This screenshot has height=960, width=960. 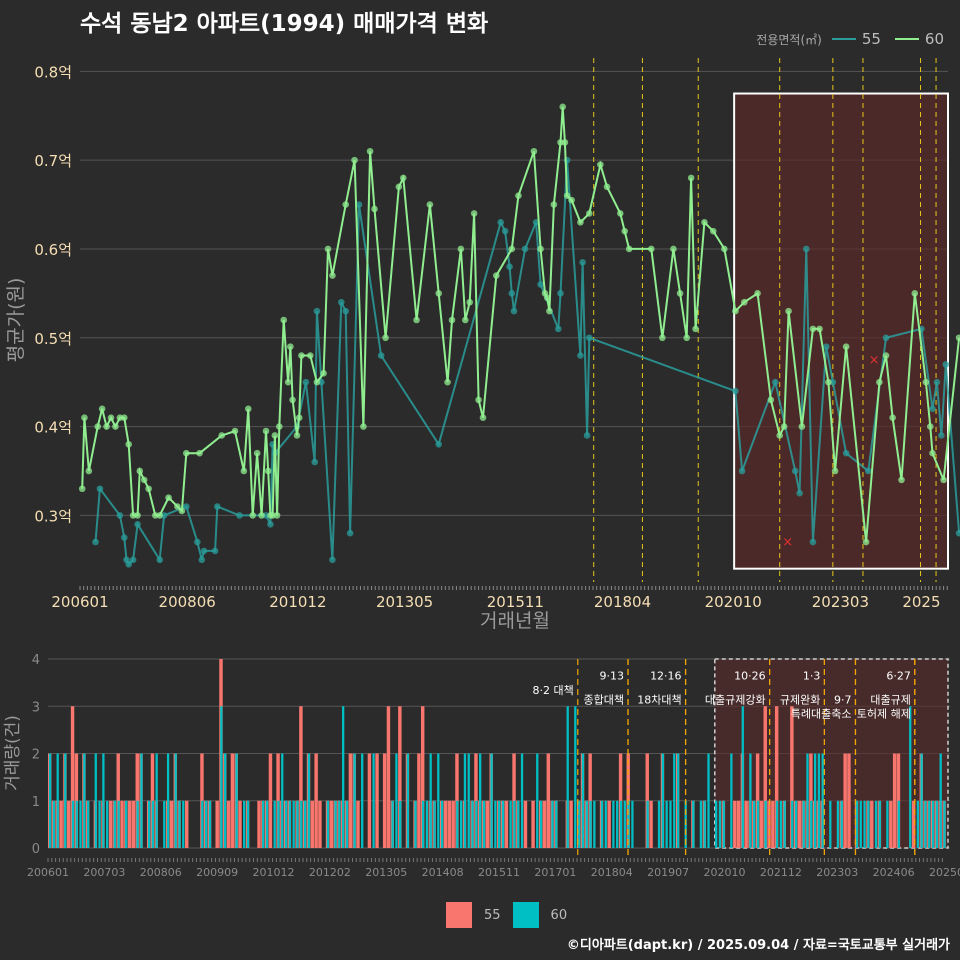 What do you see at coordinates (492, 915) in the screenshot?
I see `bar-legend-label-55: 55` at bounding box center [492, 915].